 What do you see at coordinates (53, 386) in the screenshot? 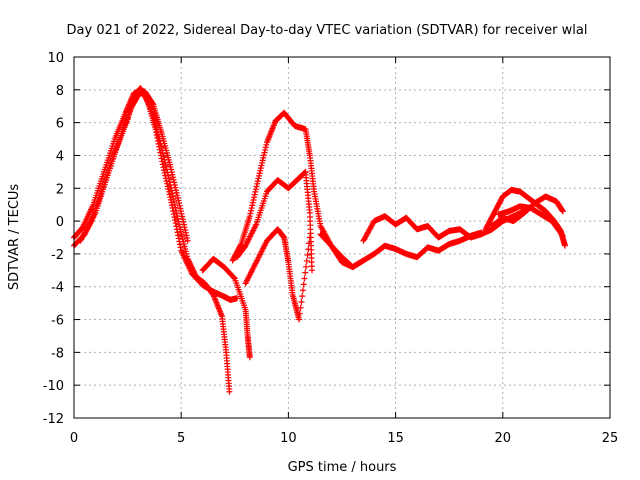
I see `y-tick-label: -10` at bounding box center [53, 386].